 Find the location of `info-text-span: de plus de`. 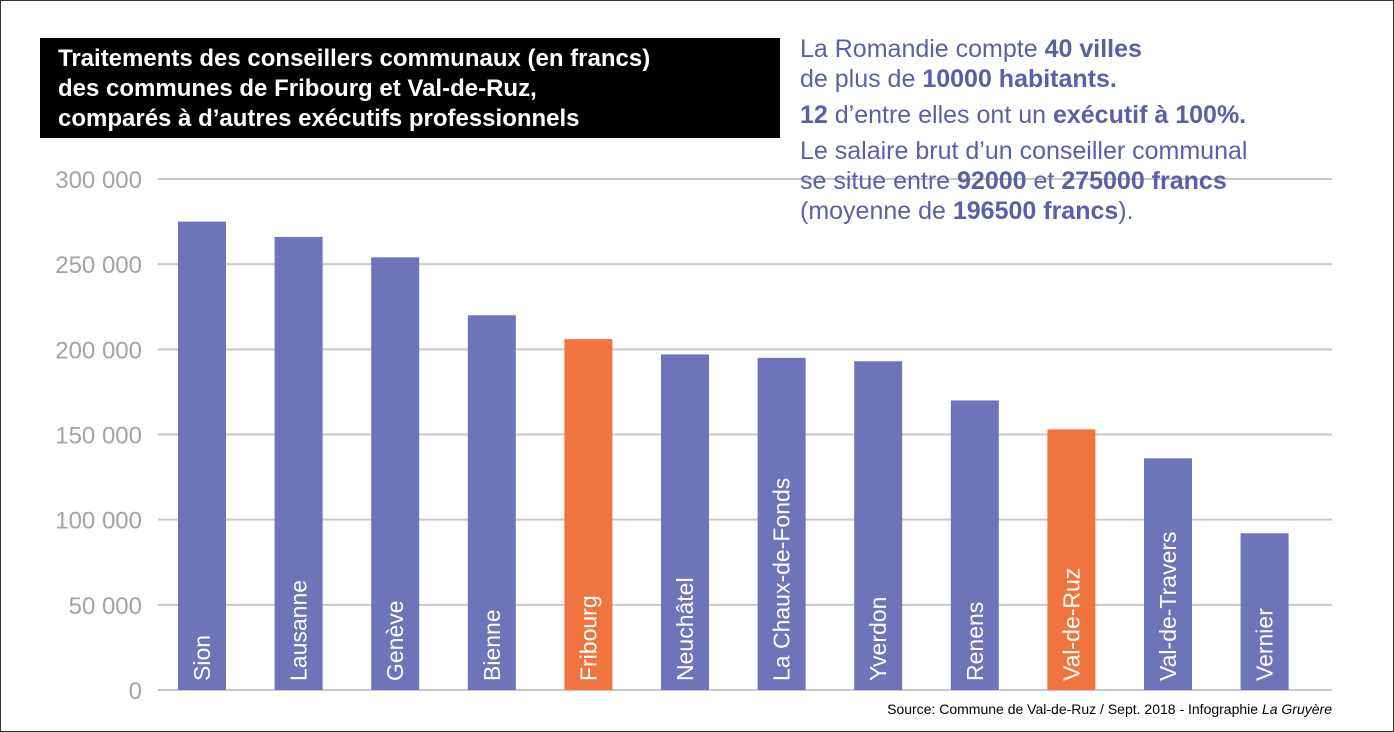

info-text-span: de plus de is located at coordinates (861, 79).